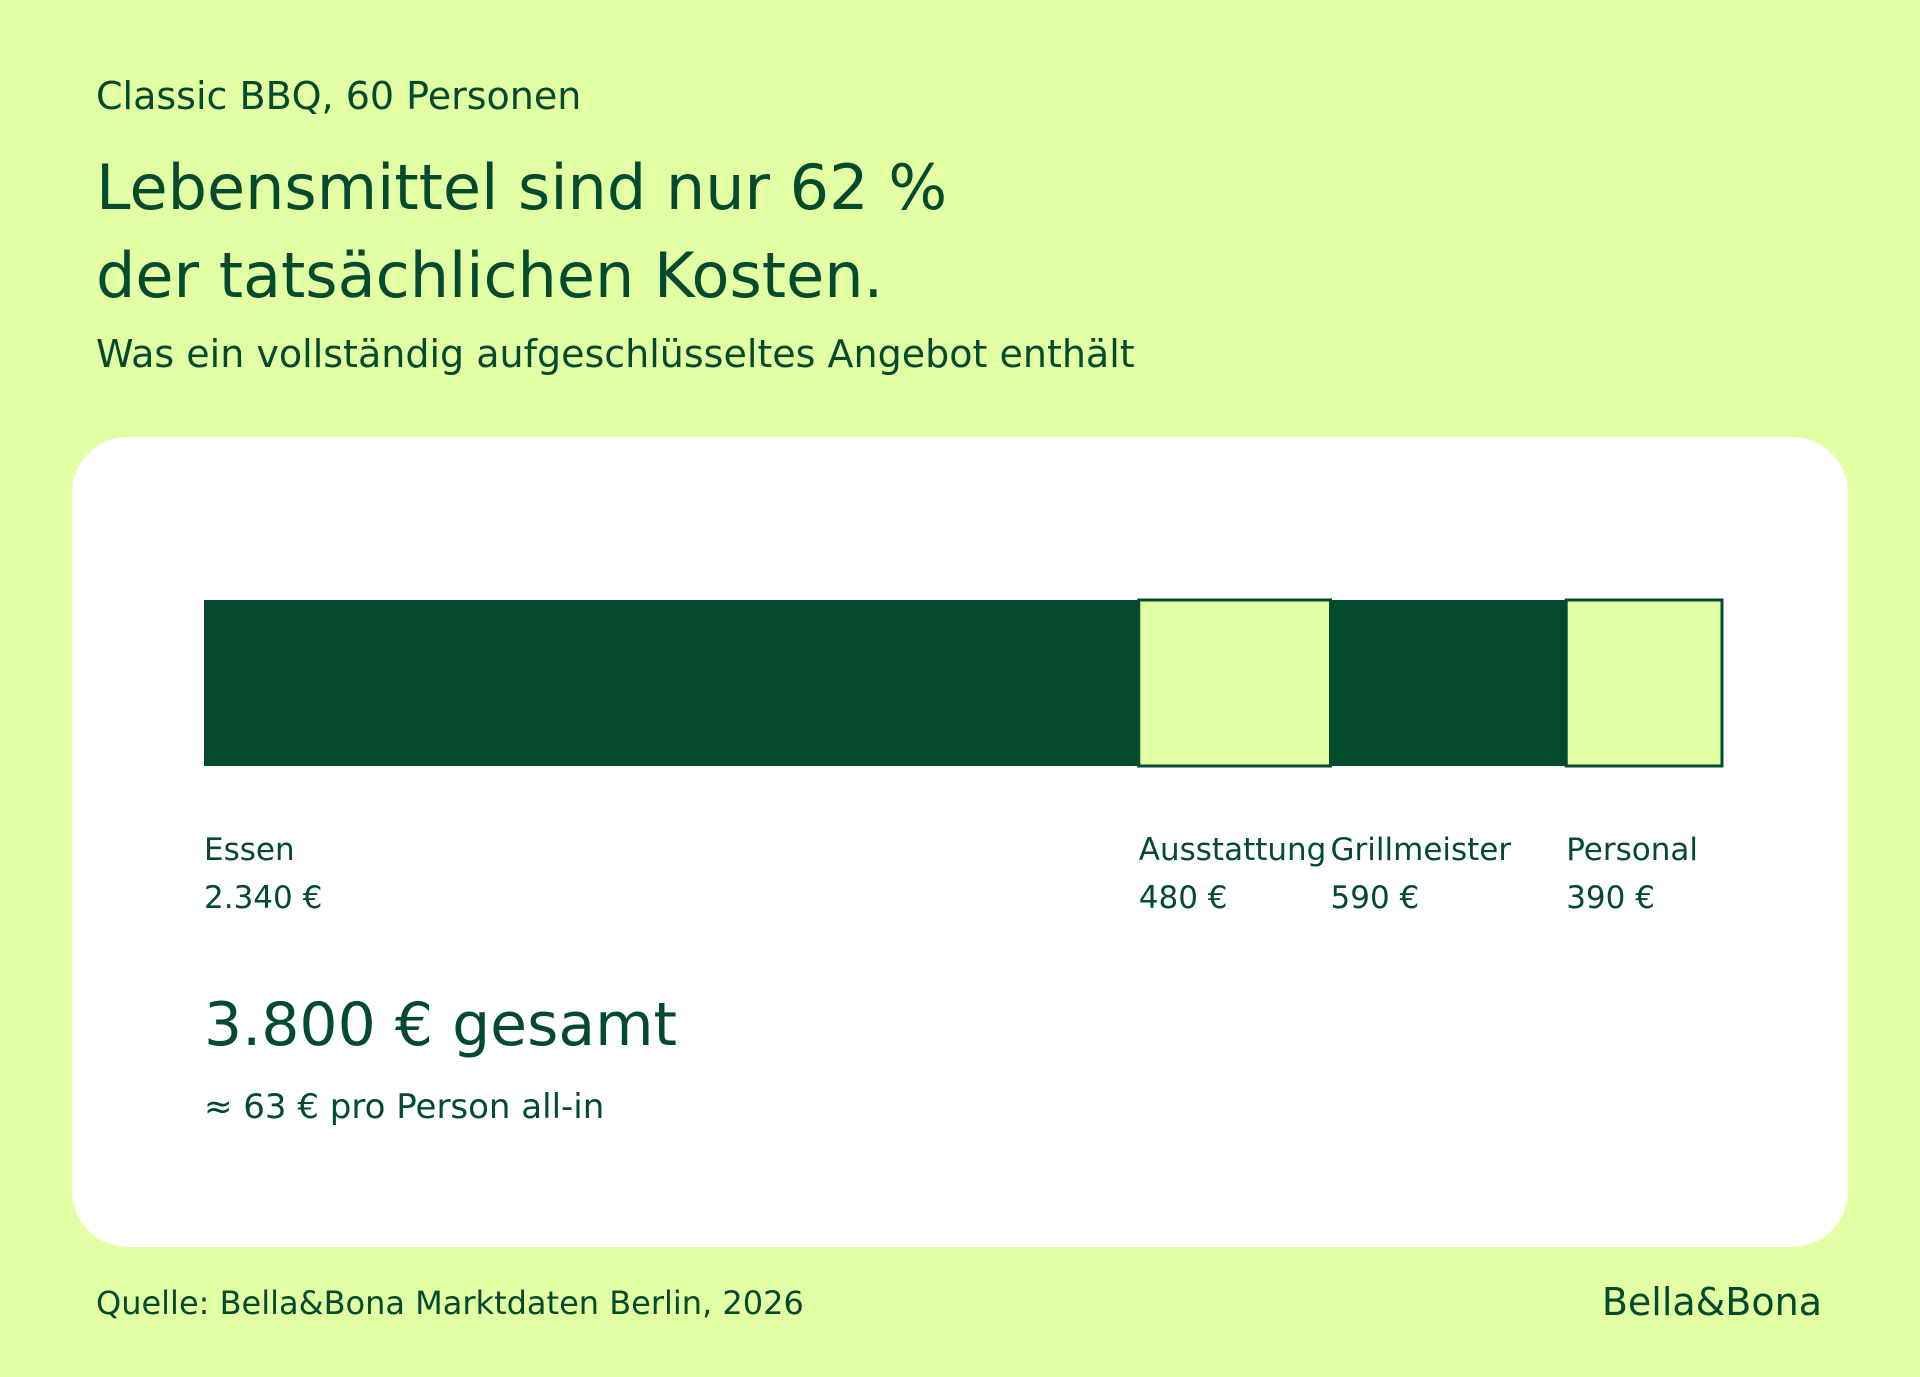  What do you see at coordinates (1235, 683) in the screenshot?
I see `bar-segment-ausstattung` at bounding box center [1235, 683].